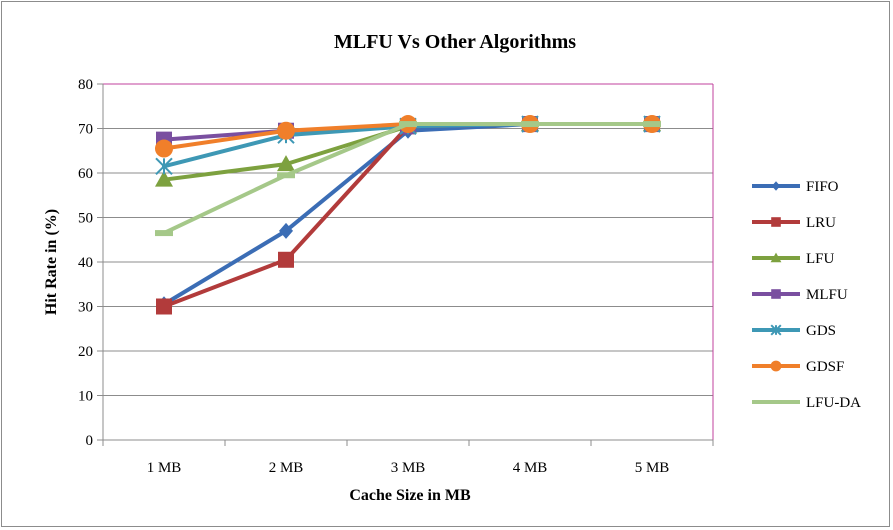 Image resolution: width=893 pixels, height=530 pixels. What do you see at coordinates (85, 308) in the screenshot?
I see `y-tick-label: 30` at bounding box center [85, 308].